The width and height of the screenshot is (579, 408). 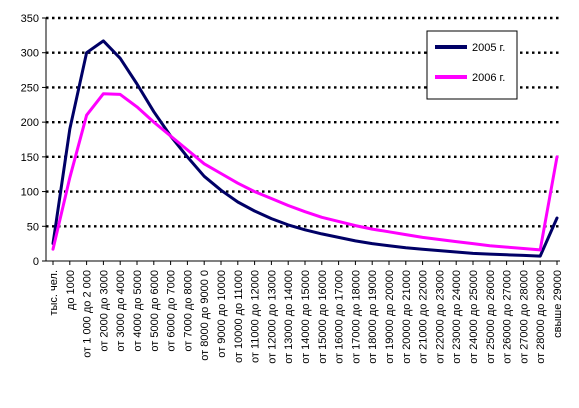 What do you see at coordinates (558, 304) in the screenshot?
I see `x-tick-label: свыше 29000` at bounding box center [558, 304].